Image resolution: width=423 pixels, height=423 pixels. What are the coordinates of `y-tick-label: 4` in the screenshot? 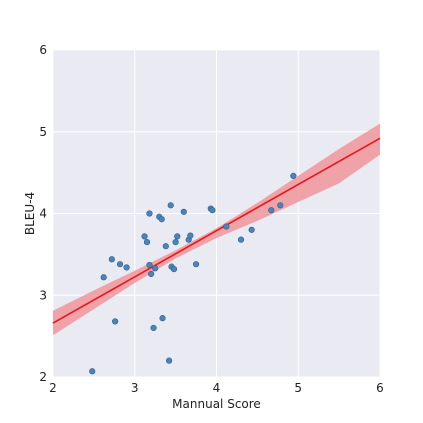 It's located at (43, 214).